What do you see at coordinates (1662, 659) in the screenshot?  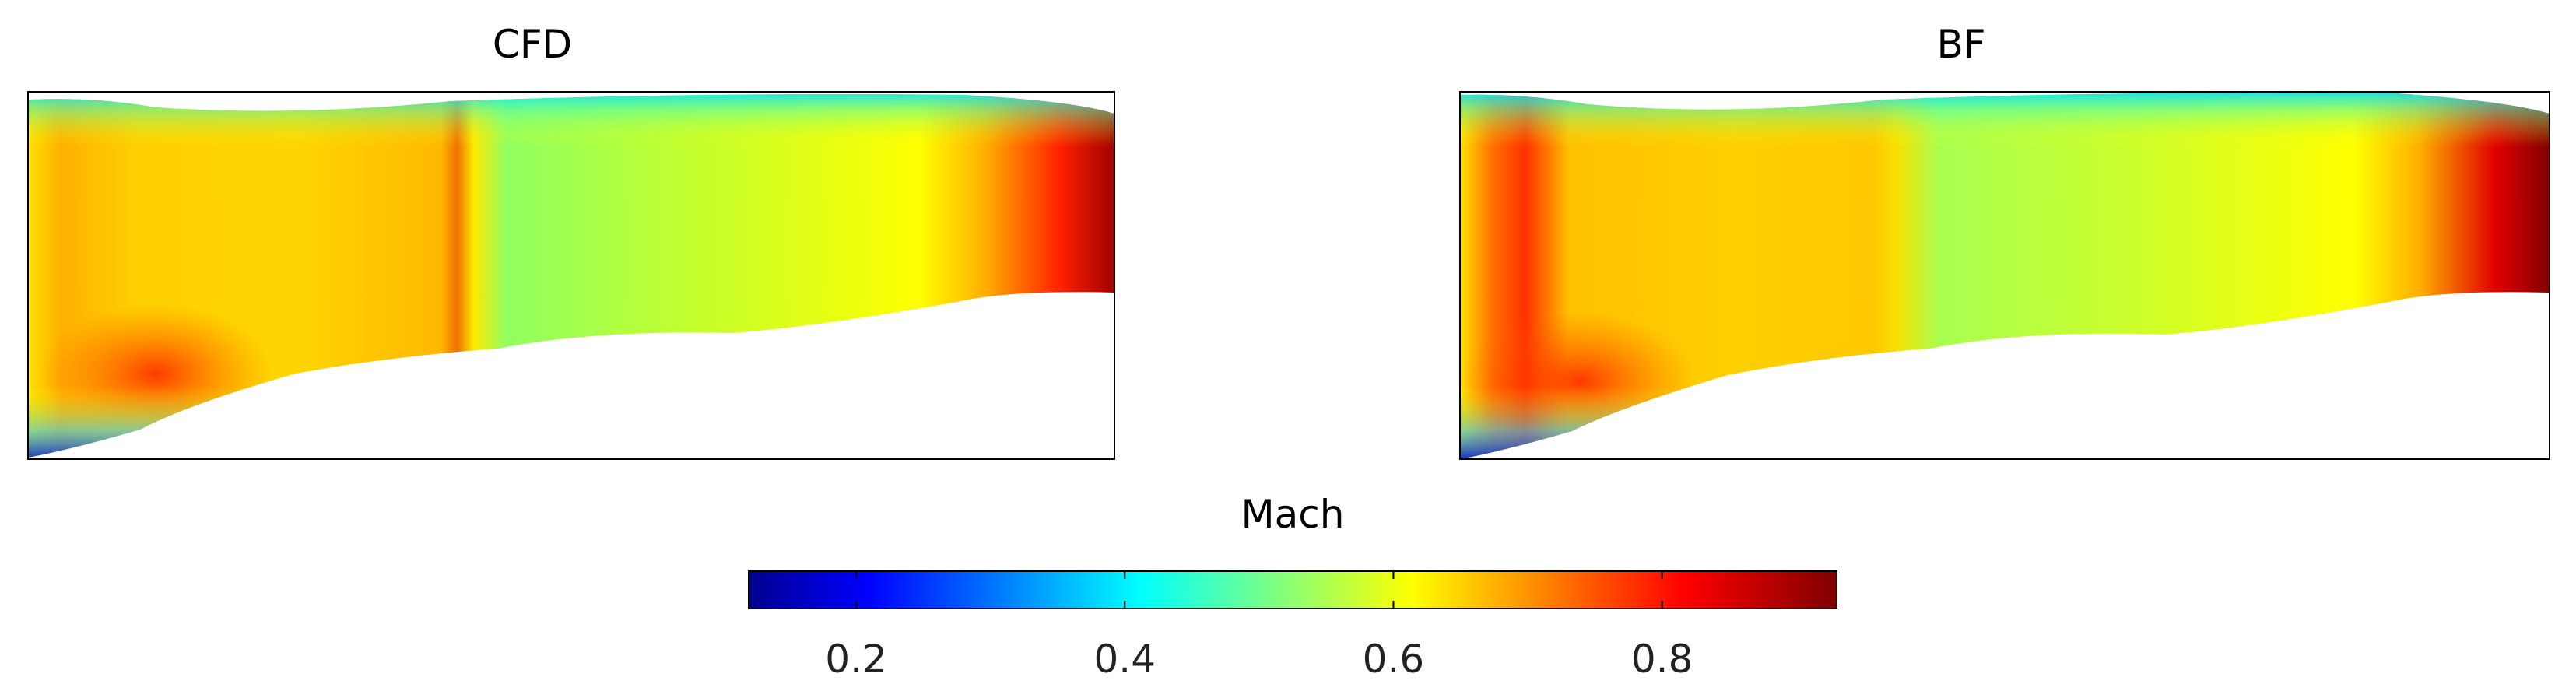 I see `colorbar-tick-label: 0.8` at bounding box center [1662, 659].